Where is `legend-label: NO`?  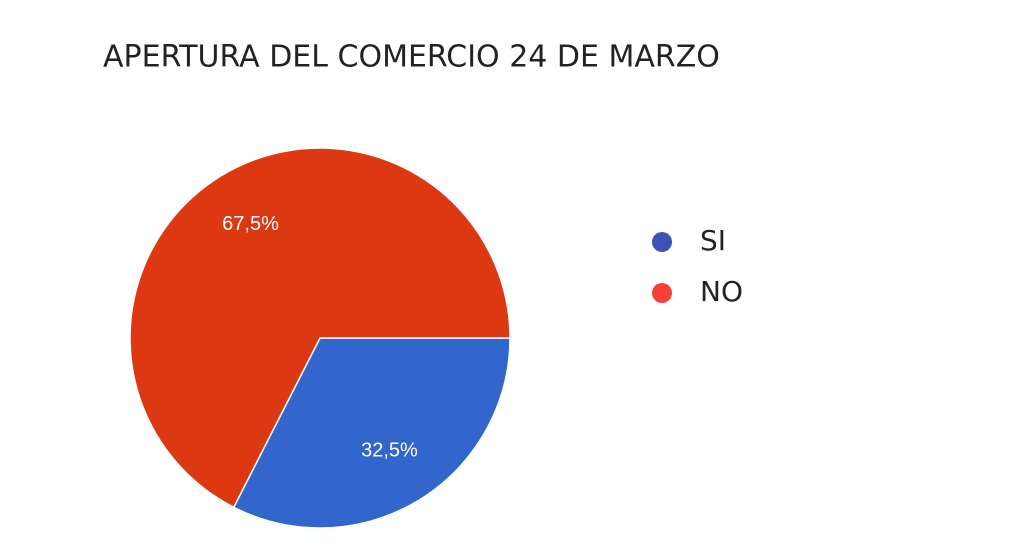
legend-label: NO is located at coordinates (721, 291).